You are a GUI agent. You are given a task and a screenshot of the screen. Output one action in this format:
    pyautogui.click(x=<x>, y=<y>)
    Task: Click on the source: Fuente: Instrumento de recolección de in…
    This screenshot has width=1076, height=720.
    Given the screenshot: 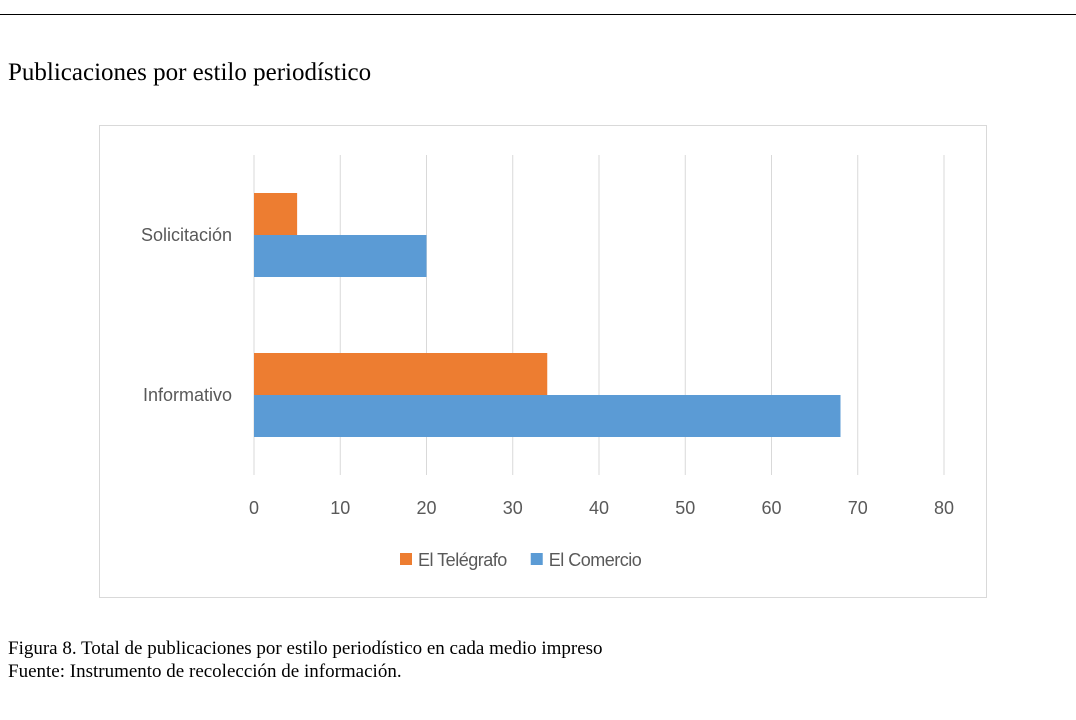 What is the action you would take?
    pyautogui.click(x=205, y=671)
    